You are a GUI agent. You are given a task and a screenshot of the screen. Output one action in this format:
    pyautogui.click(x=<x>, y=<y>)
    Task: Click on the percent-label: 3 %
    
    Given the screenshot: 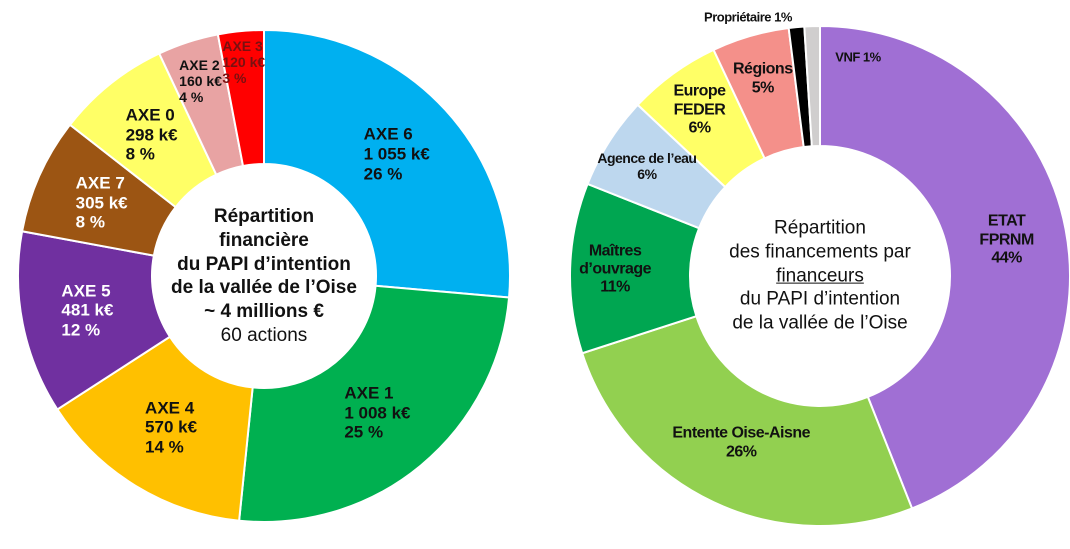 What is the action you would take?
    pyautogui.click(x=234, y=78)
    